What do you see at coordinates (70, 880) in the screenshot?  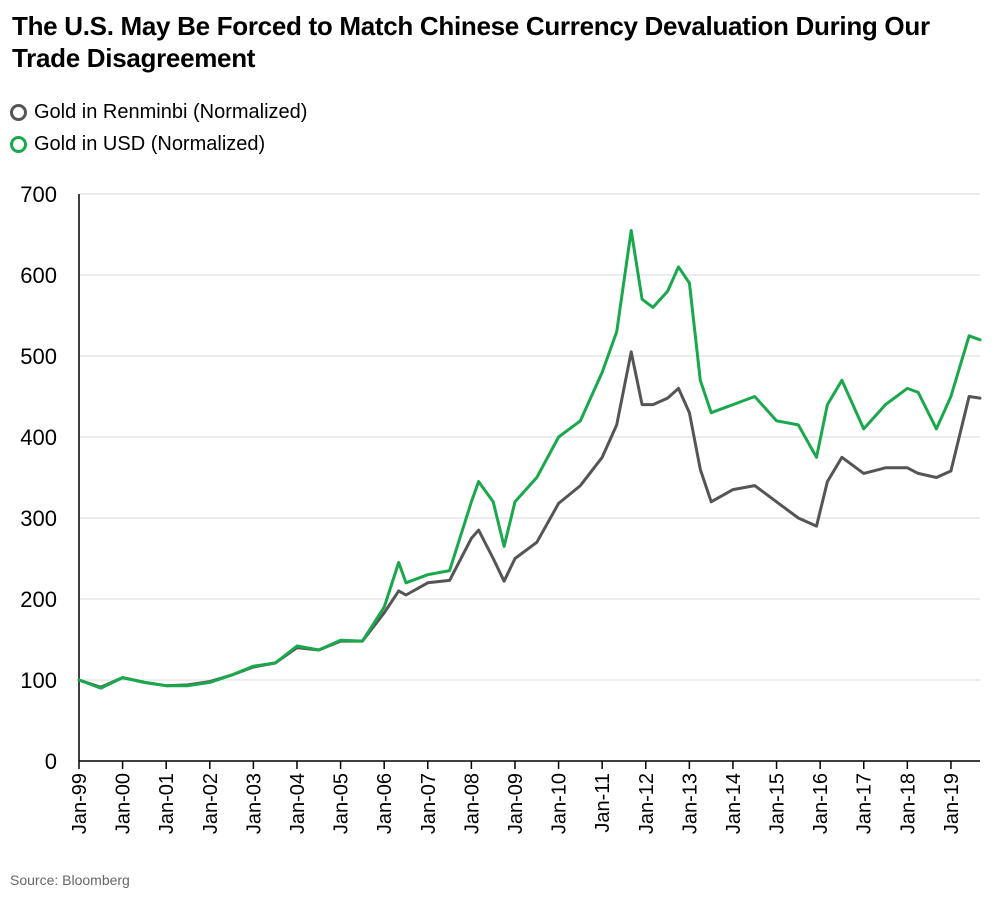 I see `source-note: Source: Bloomberg` at bounding box center [70, 880].